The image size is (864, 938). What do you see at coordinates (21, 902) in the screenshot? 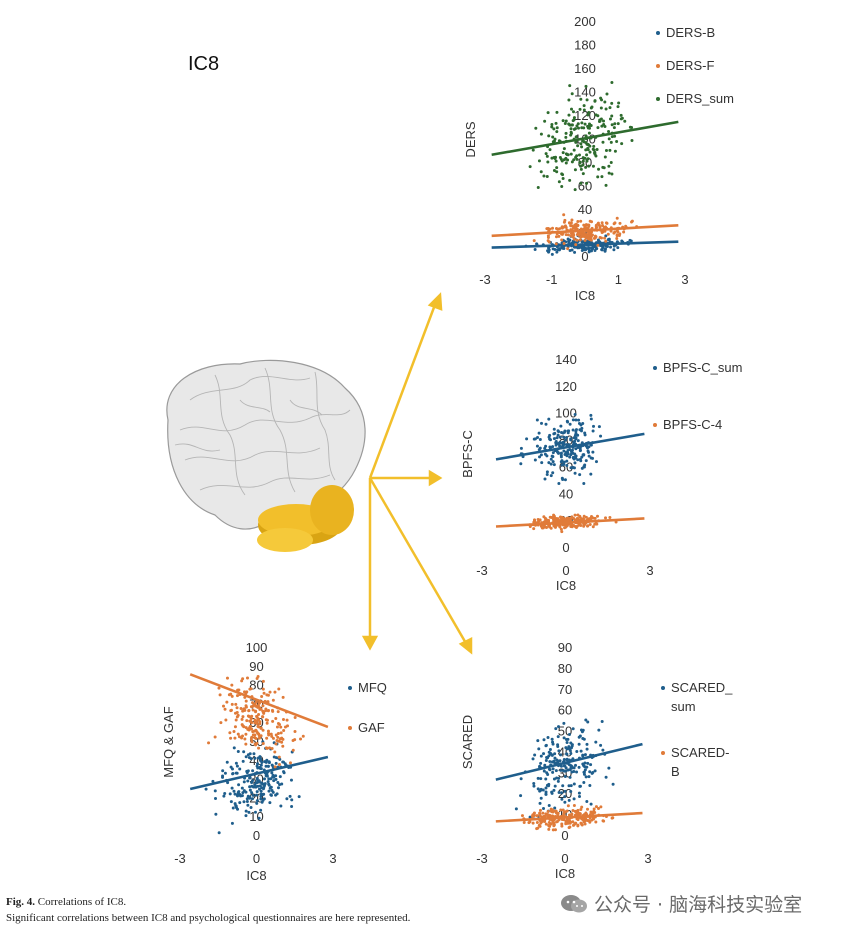
I see `caption-label: Fig. 4.` at bounding box center [21, 902].